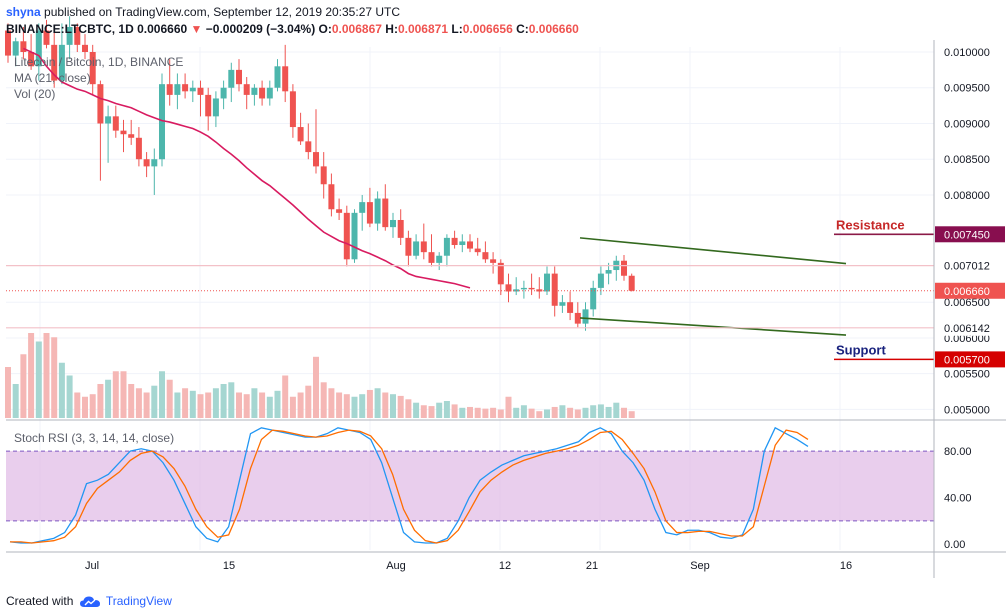 Image resolution: width=1006 pixels, height=615 pixels. Describe the element at coordinates (396, 566) in the screenshot. I see `time-tick-label: Aug` at that location.